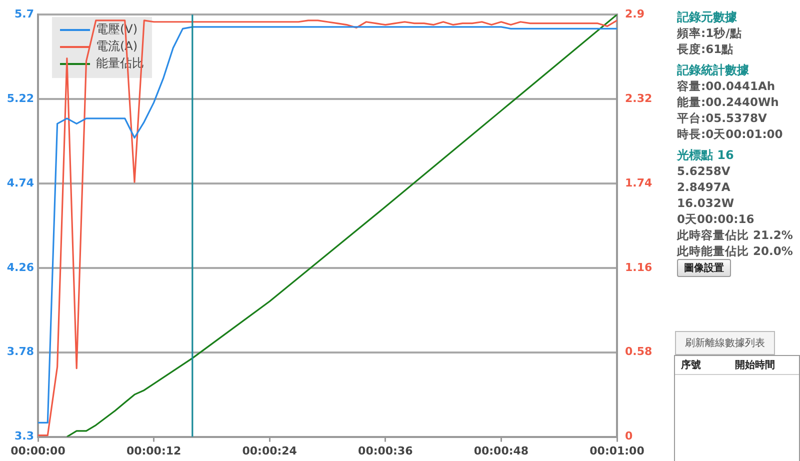  What do you see at coordinates (270, 451) in the screenshot?
I see `x-tick-label: 00:00:24` at bounding box center [270, 451].